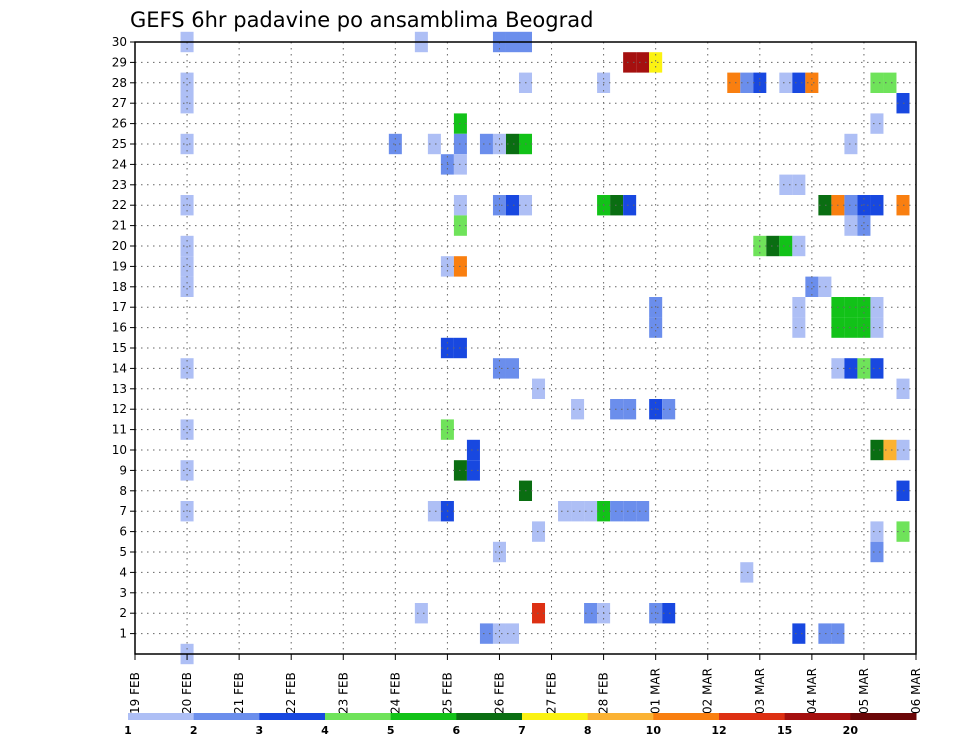  Describe the element at coordinates (260, 730) in the screenshot. I see `legend-label: 3` at that location.